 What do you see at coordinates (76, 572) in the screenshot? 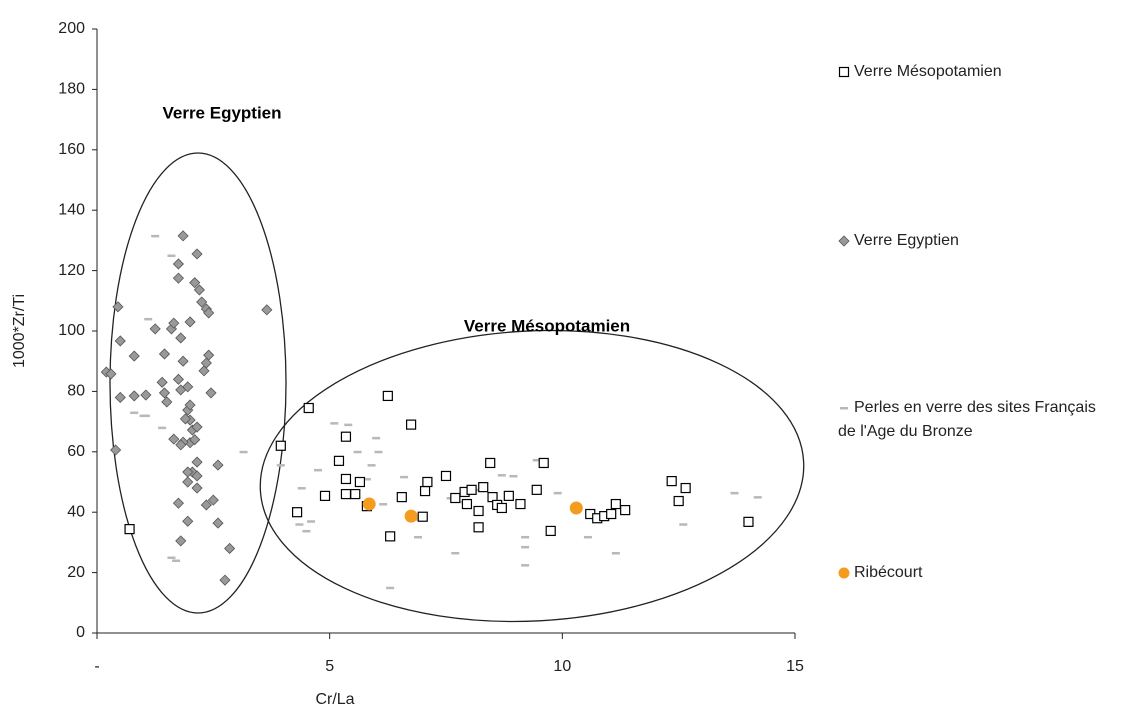
I see `y-tick-label: 20` at bounding box center [76, 572].